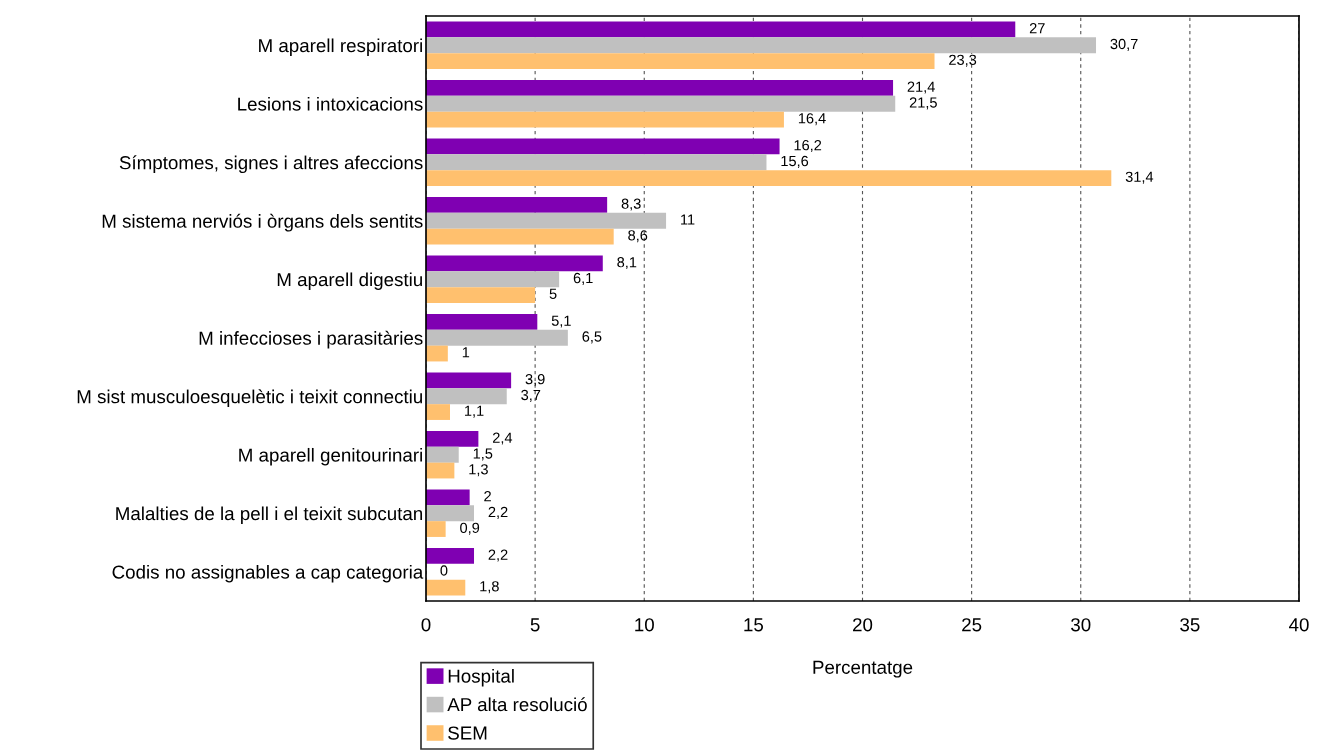  Describe the element at coordinates (470, 528) in the screenshot. I see `data-label: 0,9` at that location.